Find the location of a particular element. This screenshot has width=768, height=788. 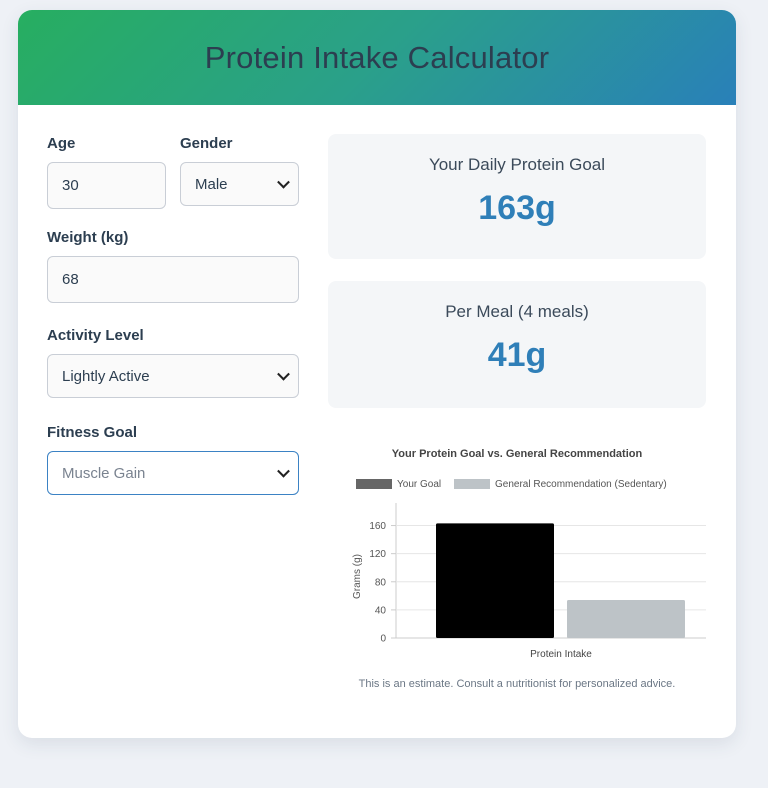

activity-value: Lightly Active is located at coordinates (106, 376).